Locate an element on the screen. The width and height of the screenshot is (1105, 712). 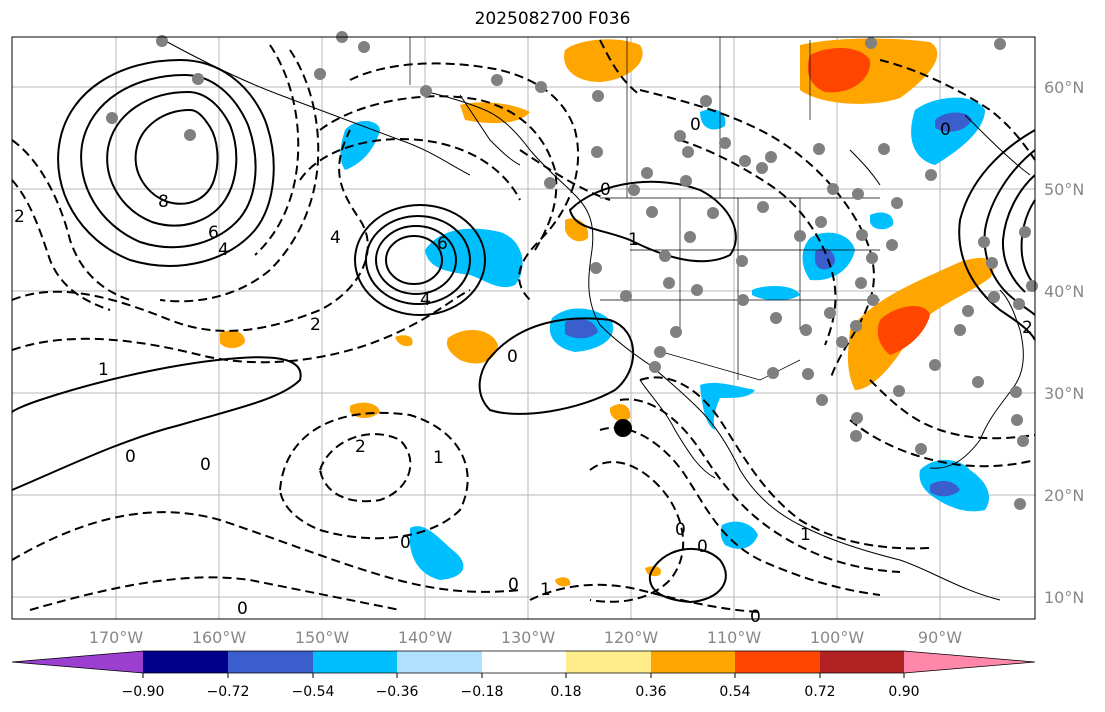
lon-tick-label: 120°W is located at coordinates (631, 637).